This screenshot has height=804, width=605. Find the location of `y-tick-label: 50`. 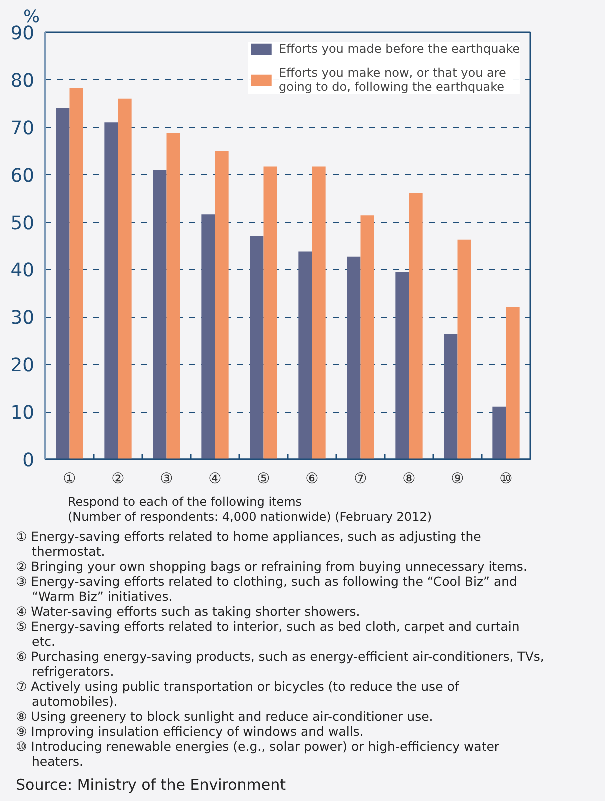

y-tick-label: 50 is located at coordinates (22, 223).